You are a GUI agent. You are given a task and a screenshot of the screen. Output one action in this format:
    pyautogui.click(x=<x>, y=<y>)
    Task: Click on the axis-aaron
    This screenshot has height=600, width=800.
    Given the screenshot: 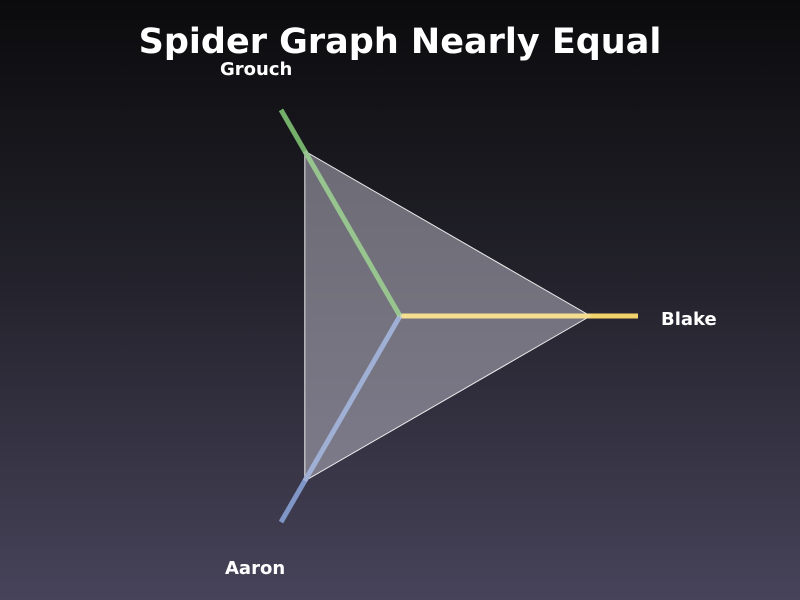 What is the action you would take?
    pyautogui.click(x=340, y=419)
    